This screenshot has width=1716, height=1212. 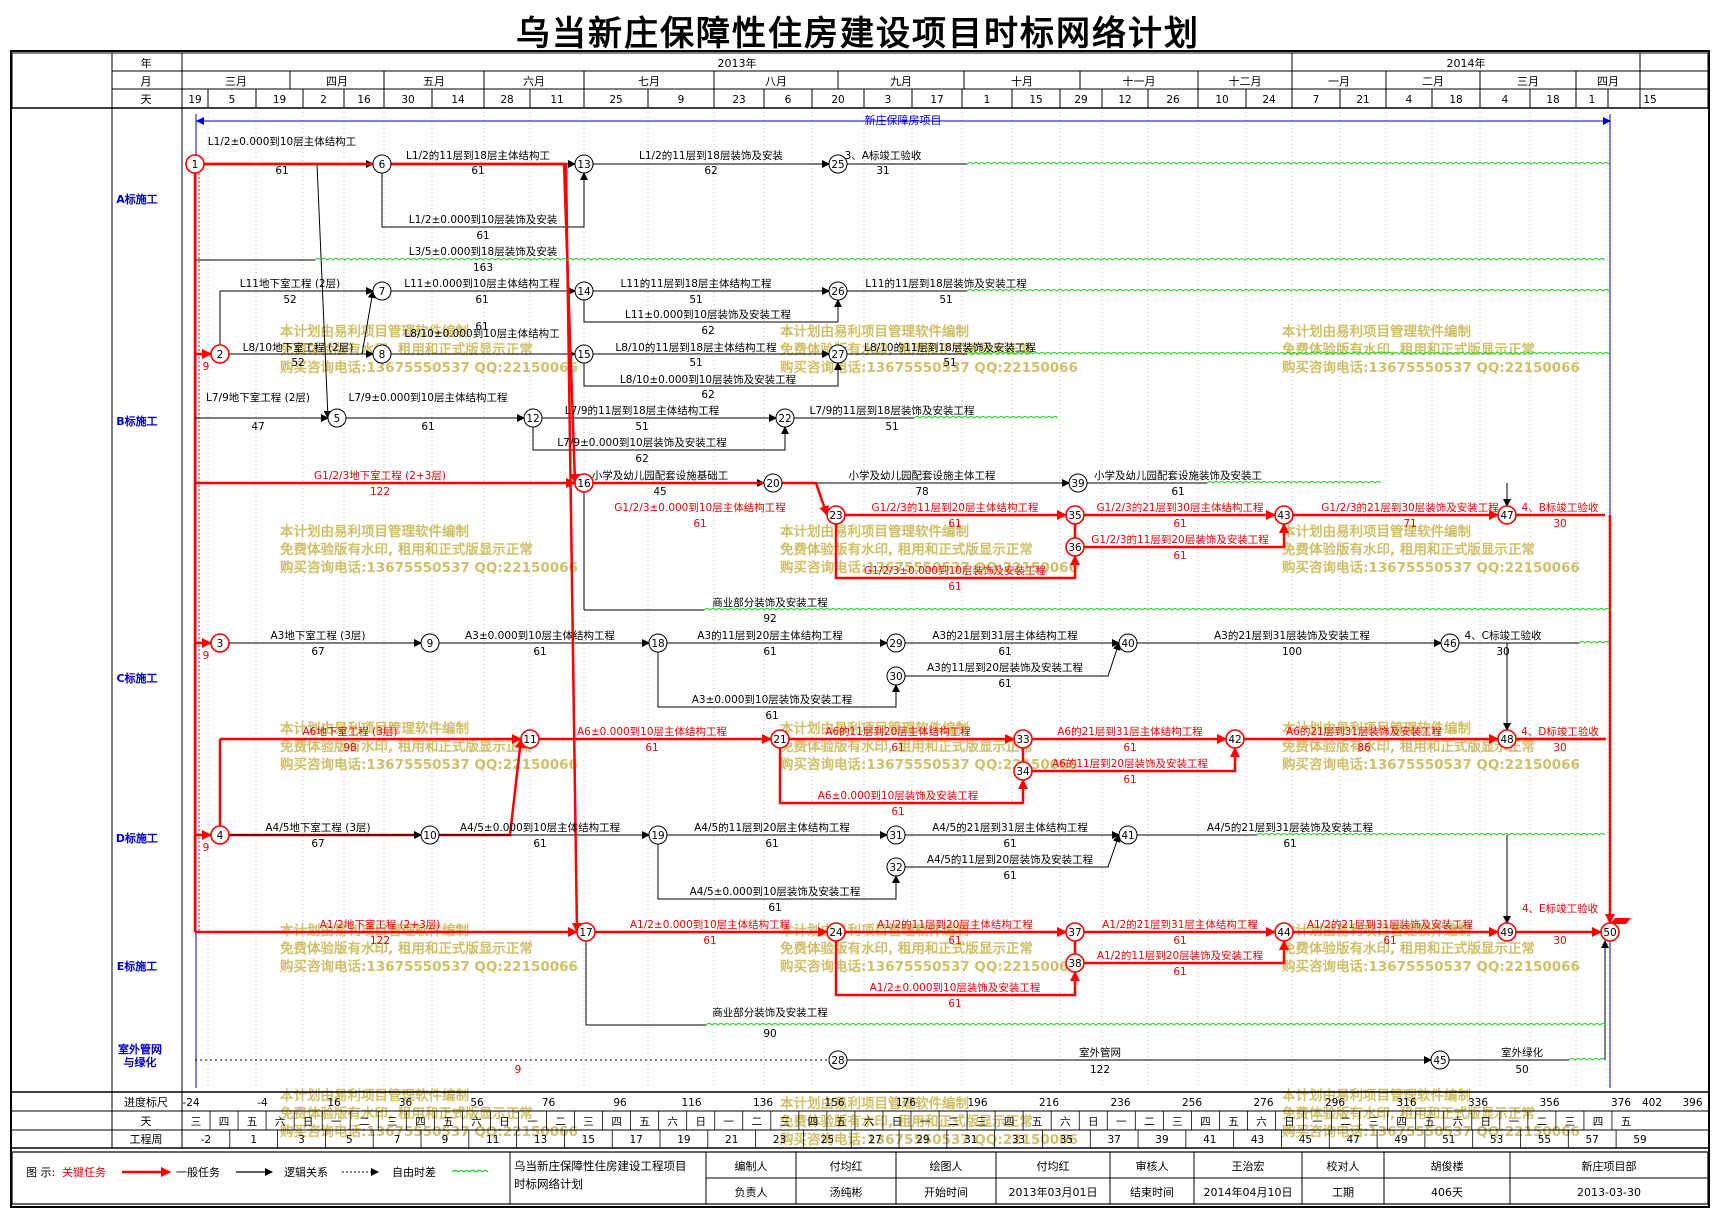 I want to click on activity-label: L11的11层到18层主体结构工程, so click(x=696, y=283).